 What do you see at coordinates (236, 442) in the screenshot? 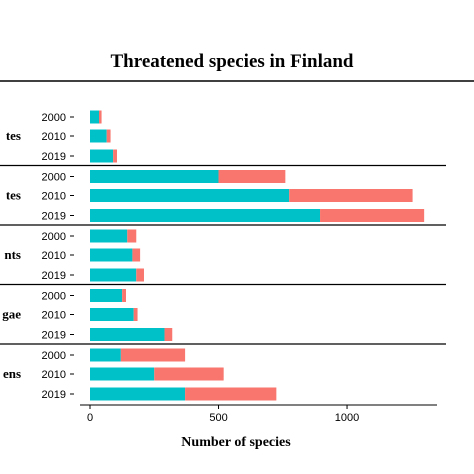
I see `x-axis-label: Number of species` at bounding box center [236, 442].